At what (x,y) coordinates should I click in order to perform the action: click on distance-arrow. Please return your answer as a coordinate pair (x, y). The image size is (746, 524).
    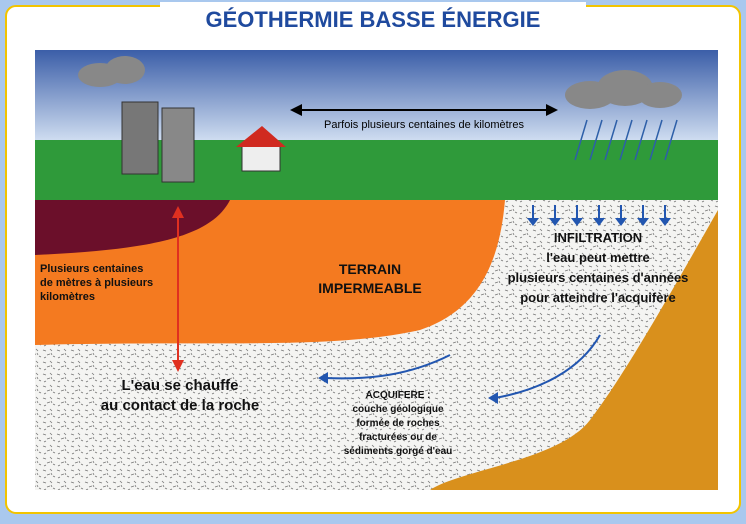
    Looking at the image, I should click on (424, 110).